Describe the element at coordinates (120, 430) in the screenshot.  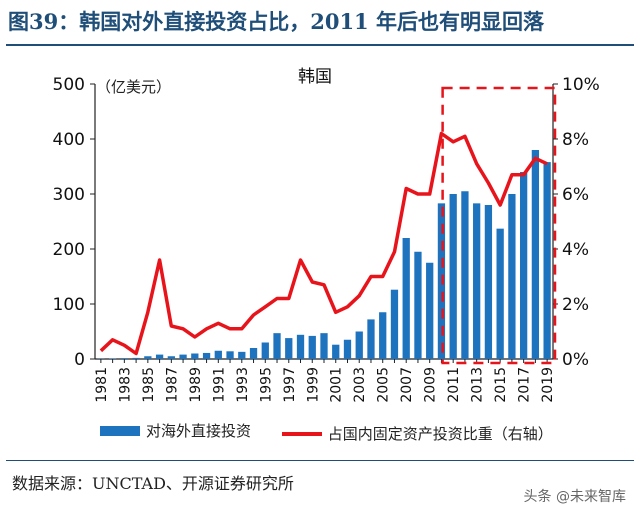
I see `legend-bar-swatch` at that location.